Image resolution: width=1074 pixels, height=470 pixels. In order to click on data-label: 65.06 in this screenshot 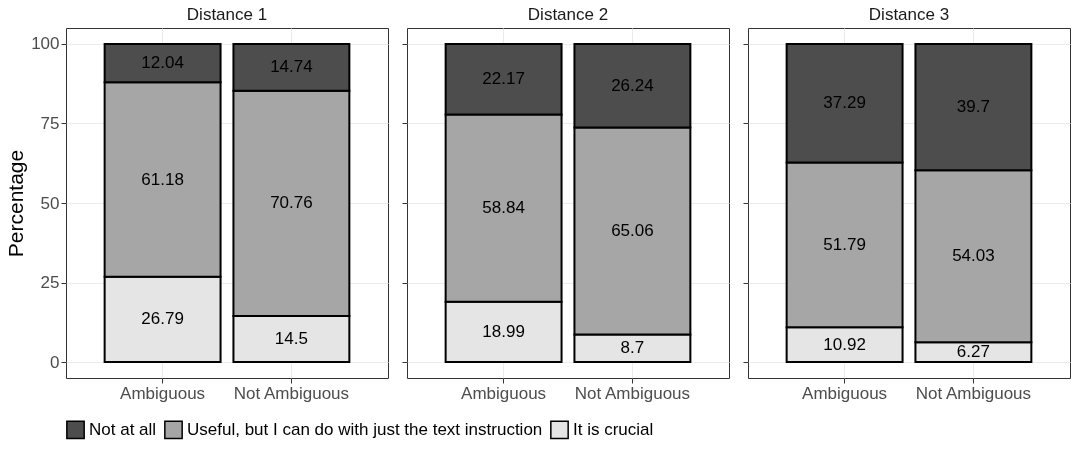, I will do `click(632, 230)`.